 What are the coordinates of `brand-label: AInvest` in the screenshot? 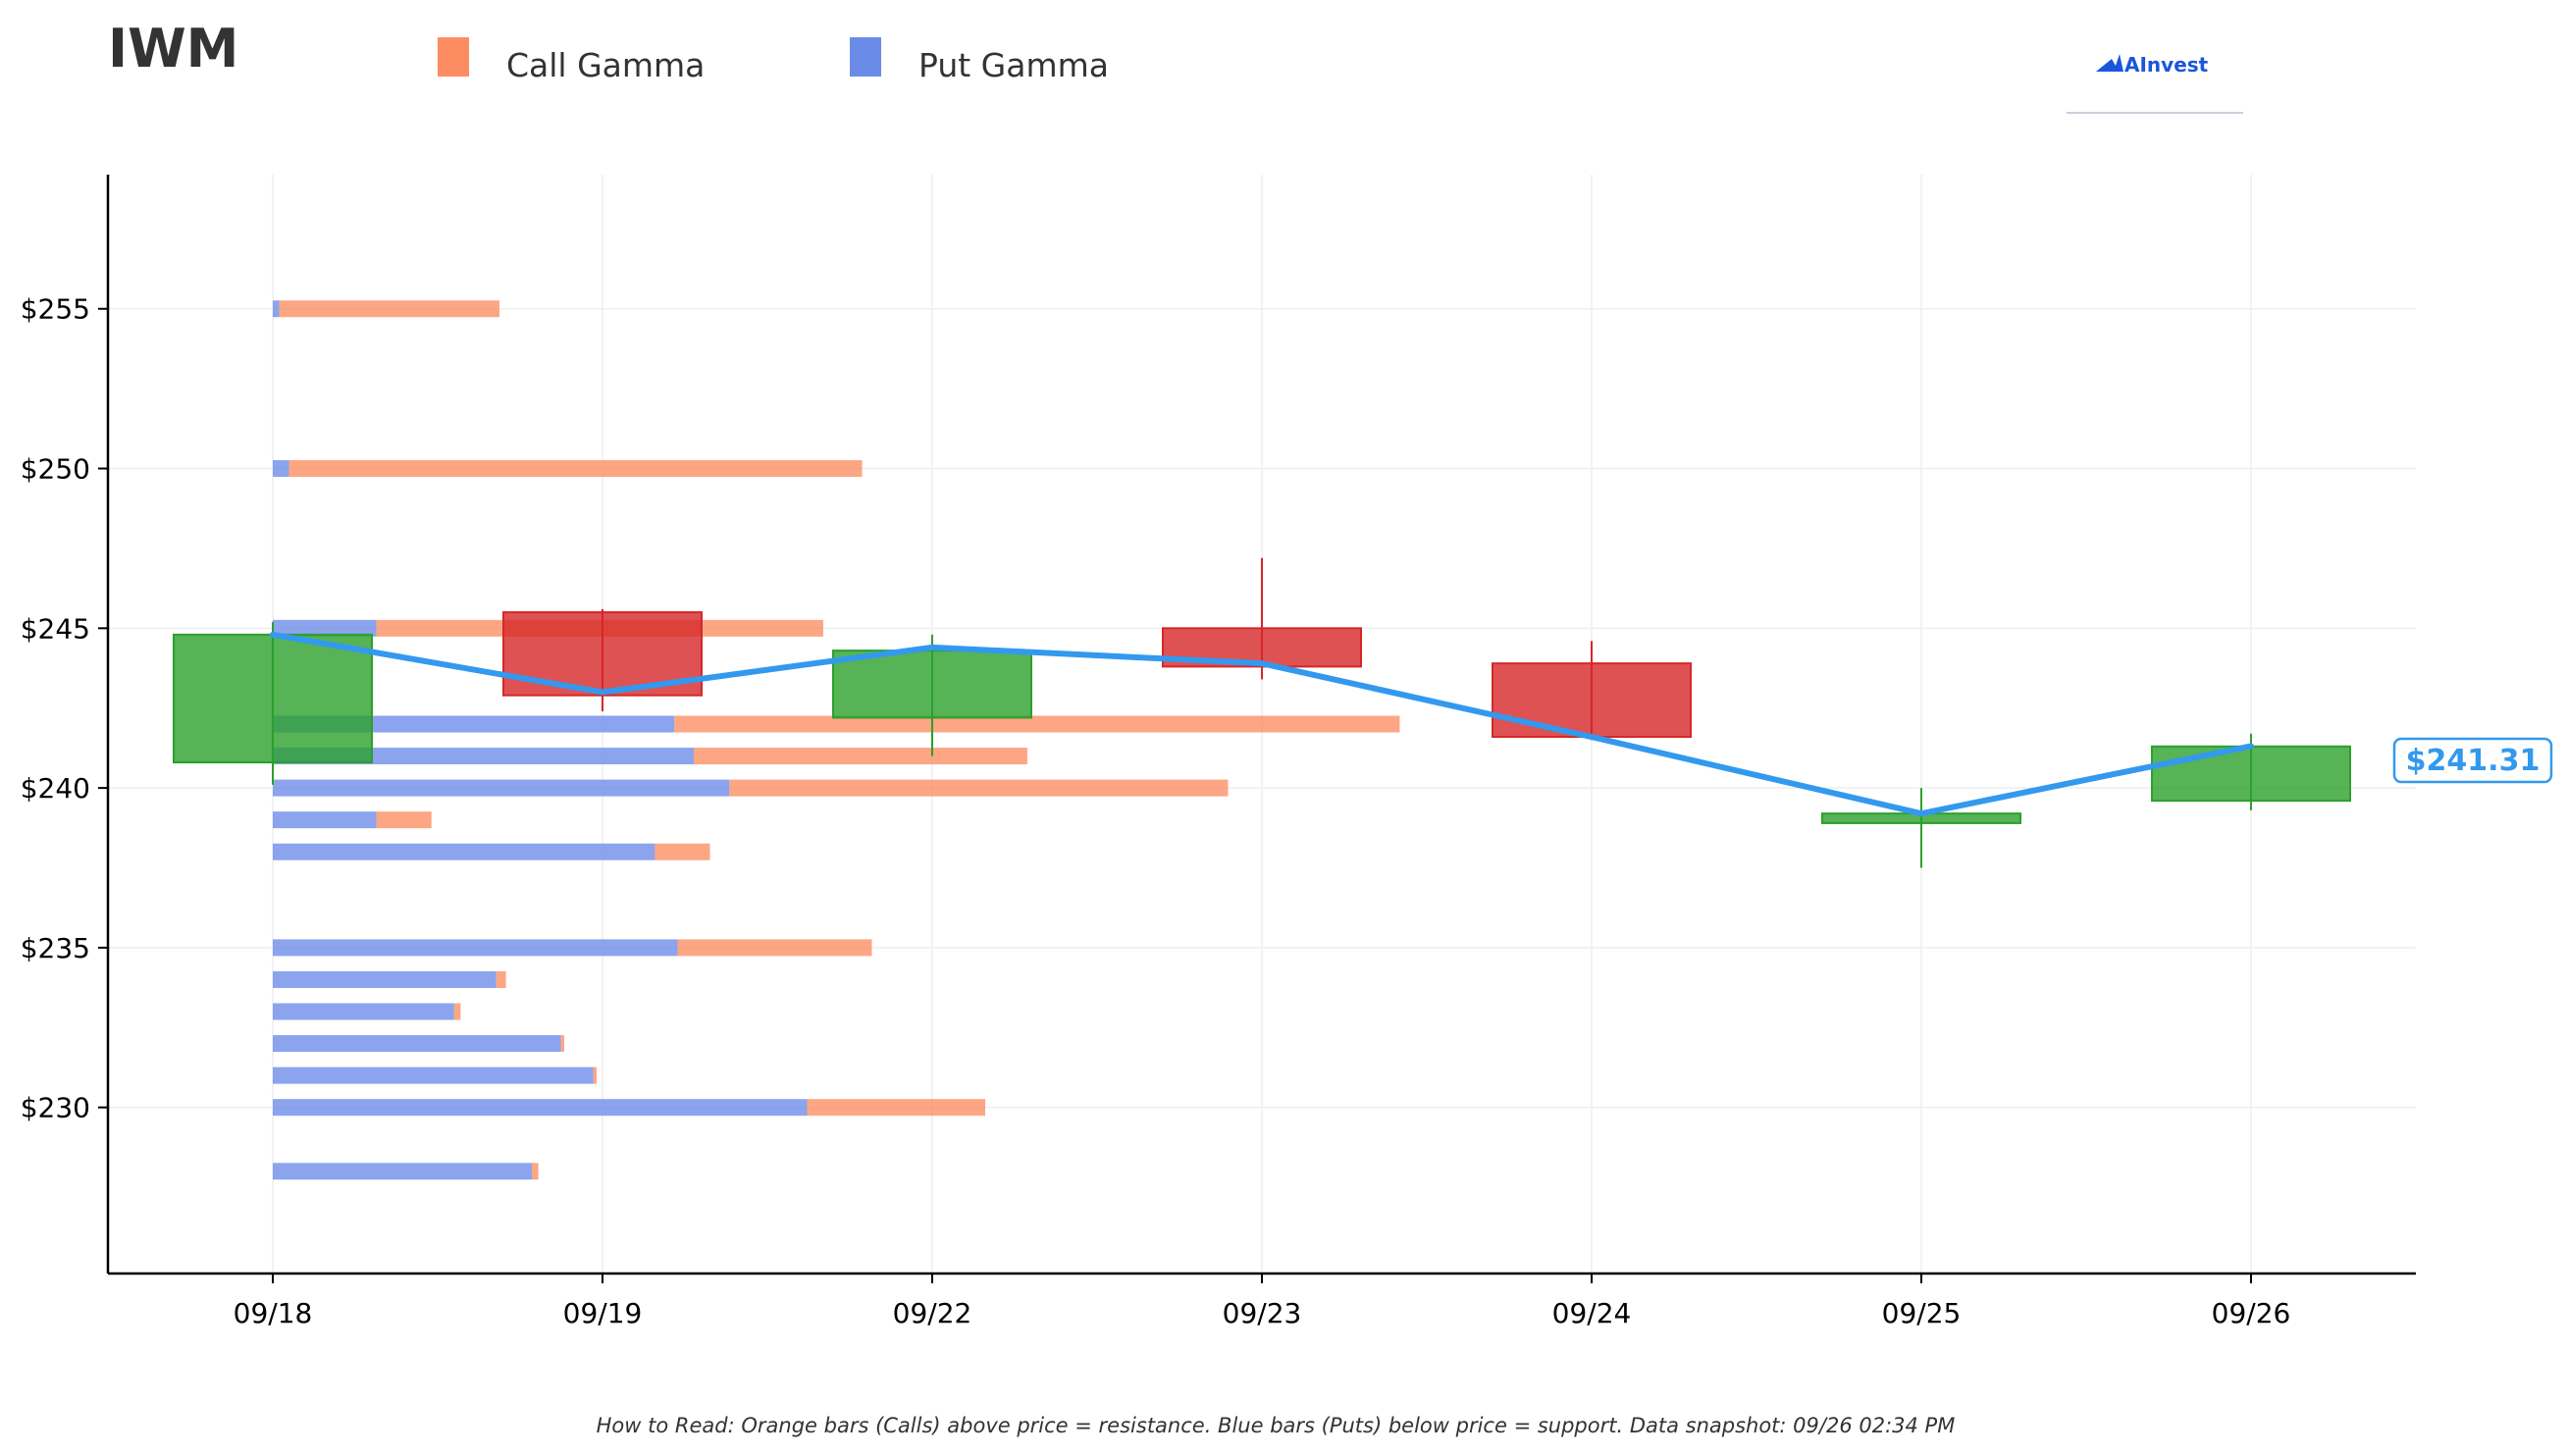 It's located at (2166, 65).